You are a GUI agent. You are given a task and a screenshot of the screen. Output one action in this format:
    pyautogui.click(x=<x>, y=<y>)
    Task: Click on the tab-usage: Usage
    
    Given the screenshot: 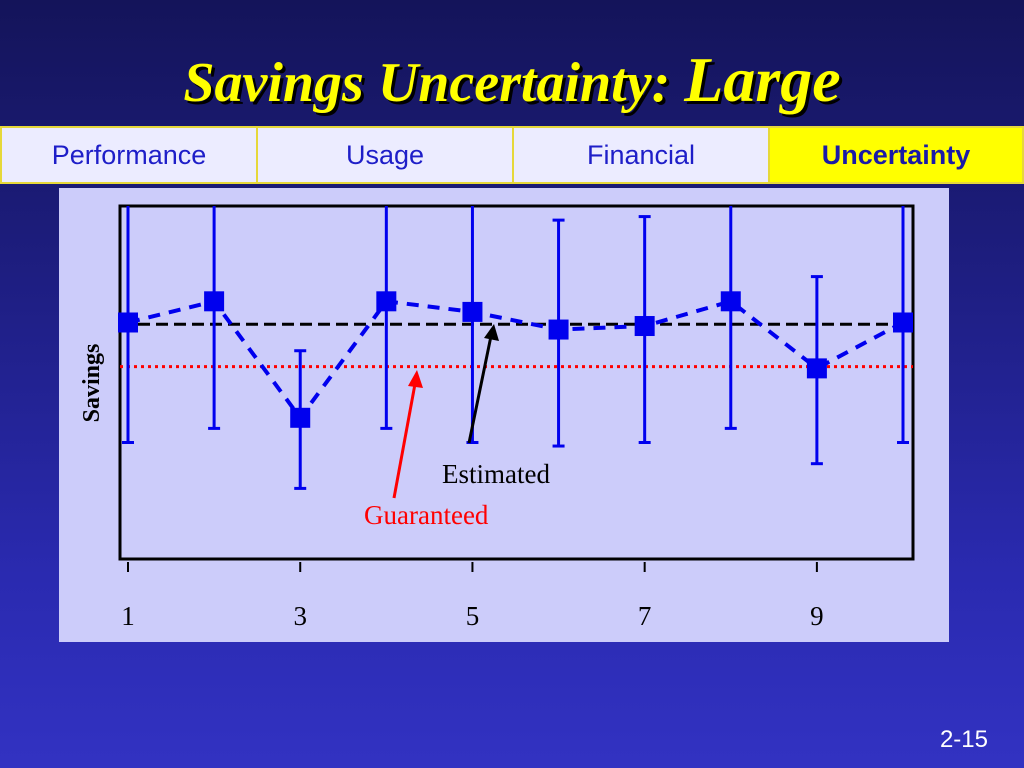 What is the action you would take?
    pyautogui.click(x=386, y=155)
    